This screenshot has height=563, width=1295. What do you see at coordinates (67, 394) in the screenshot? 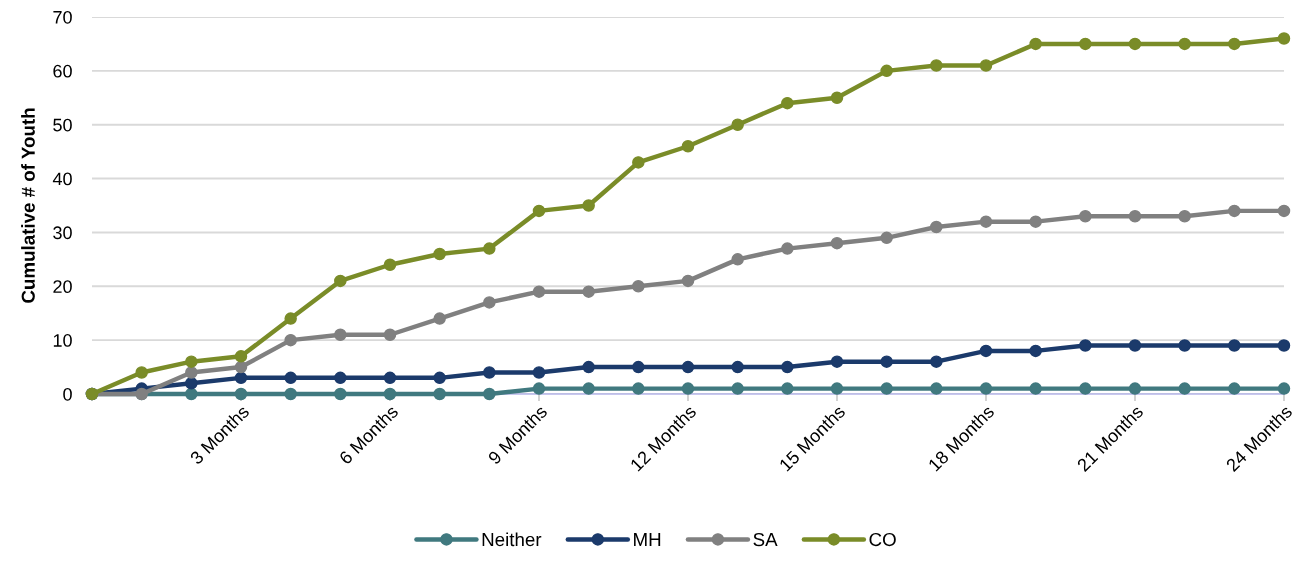
I see `y-tick-label: 0` at bounding box center [67, 394].